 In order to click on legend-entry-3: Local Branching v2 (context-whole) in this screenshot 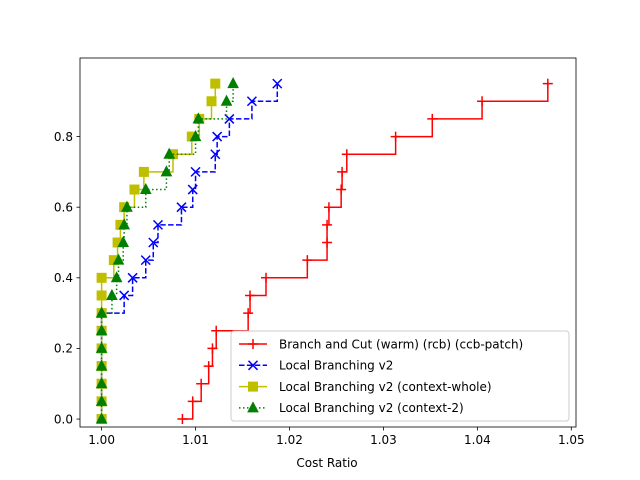, I will do `click(365, 387)`.